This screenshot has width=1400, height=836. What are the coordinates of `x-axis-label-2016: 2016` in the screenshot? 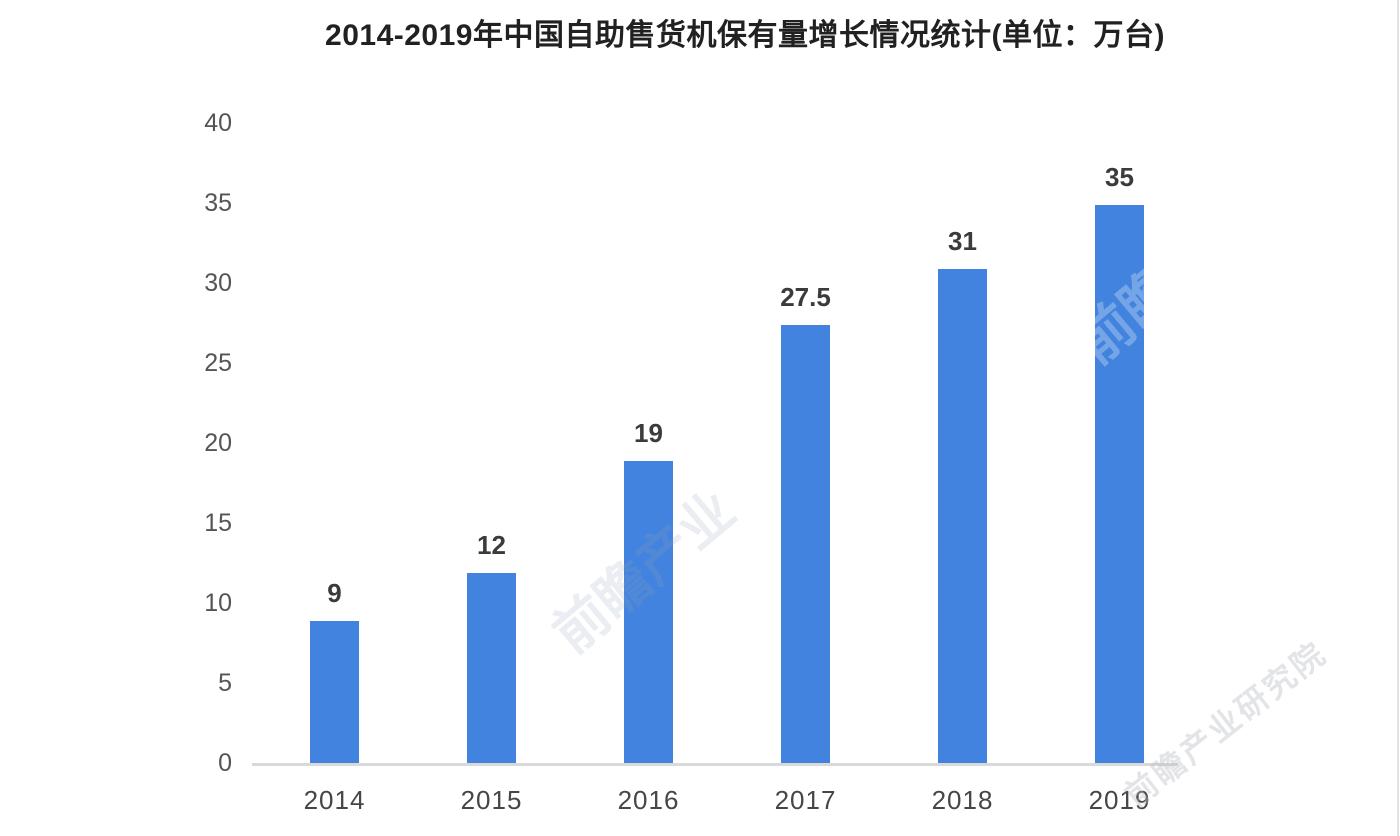 It's located at (648, 800).